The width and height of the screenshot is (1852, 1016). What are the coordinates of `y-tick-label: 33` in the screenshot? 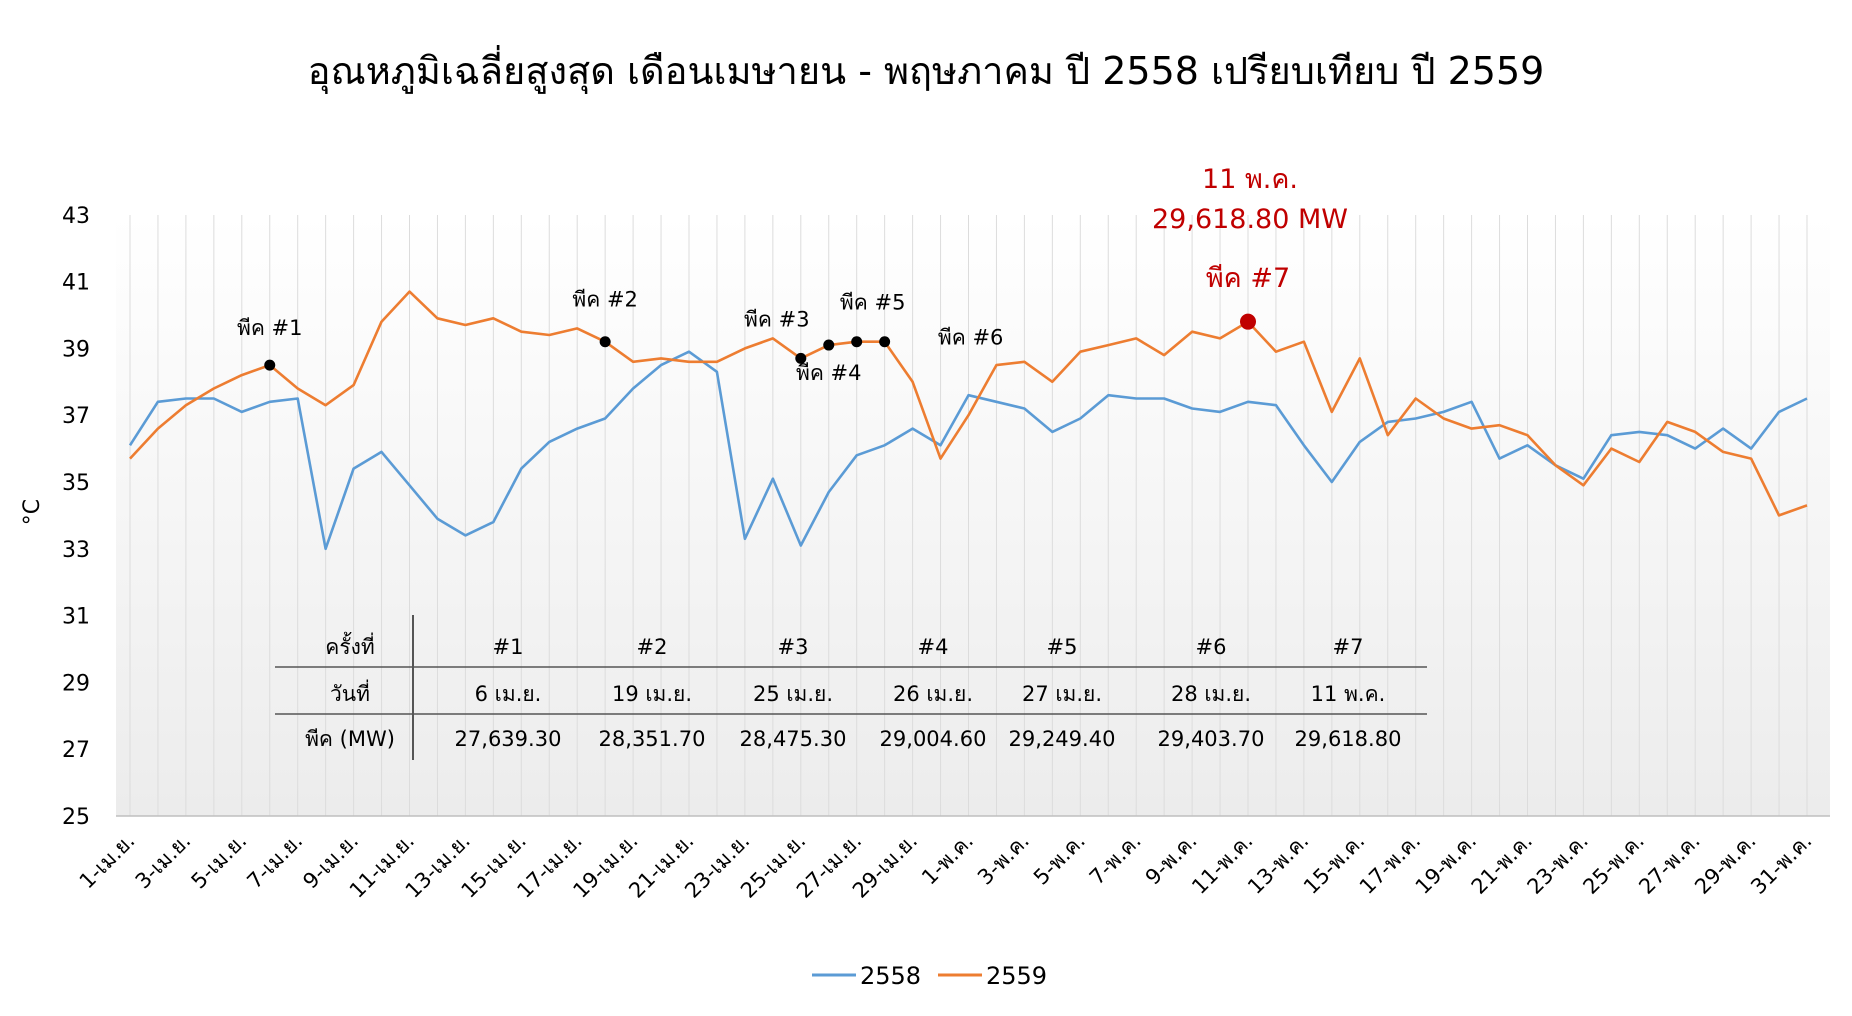 It's located at (76, 550).